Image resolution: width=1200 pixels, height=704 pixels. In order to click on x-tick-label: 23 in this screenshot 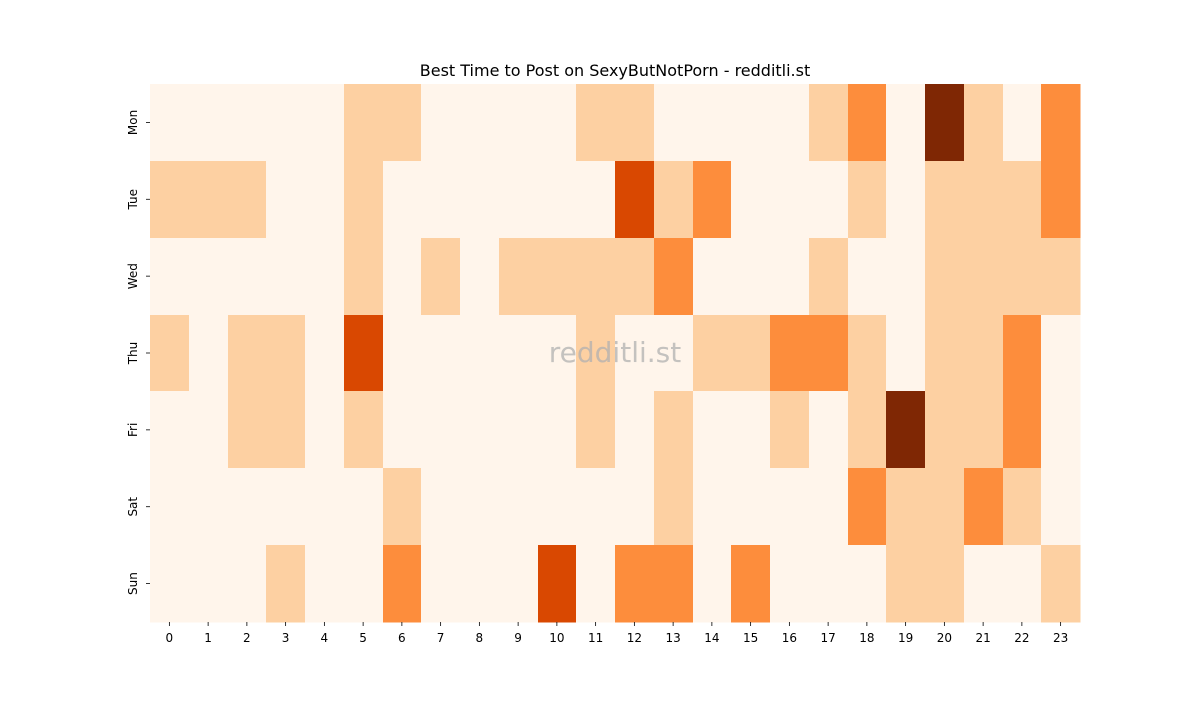, I will do `click(1060, 638)`.